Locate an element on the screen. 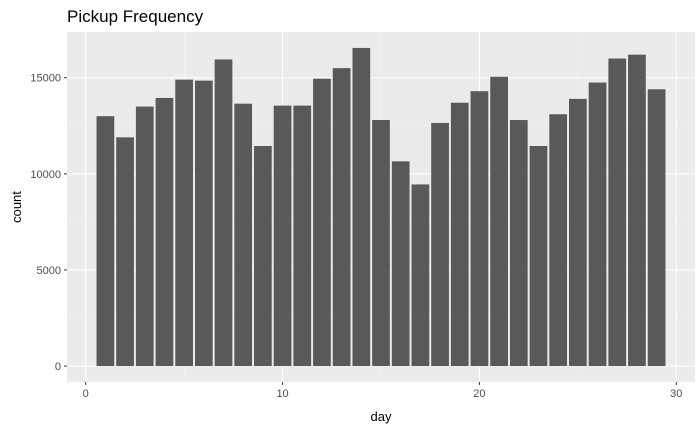  x-axis-title: day is located at coordinates (381, 416).